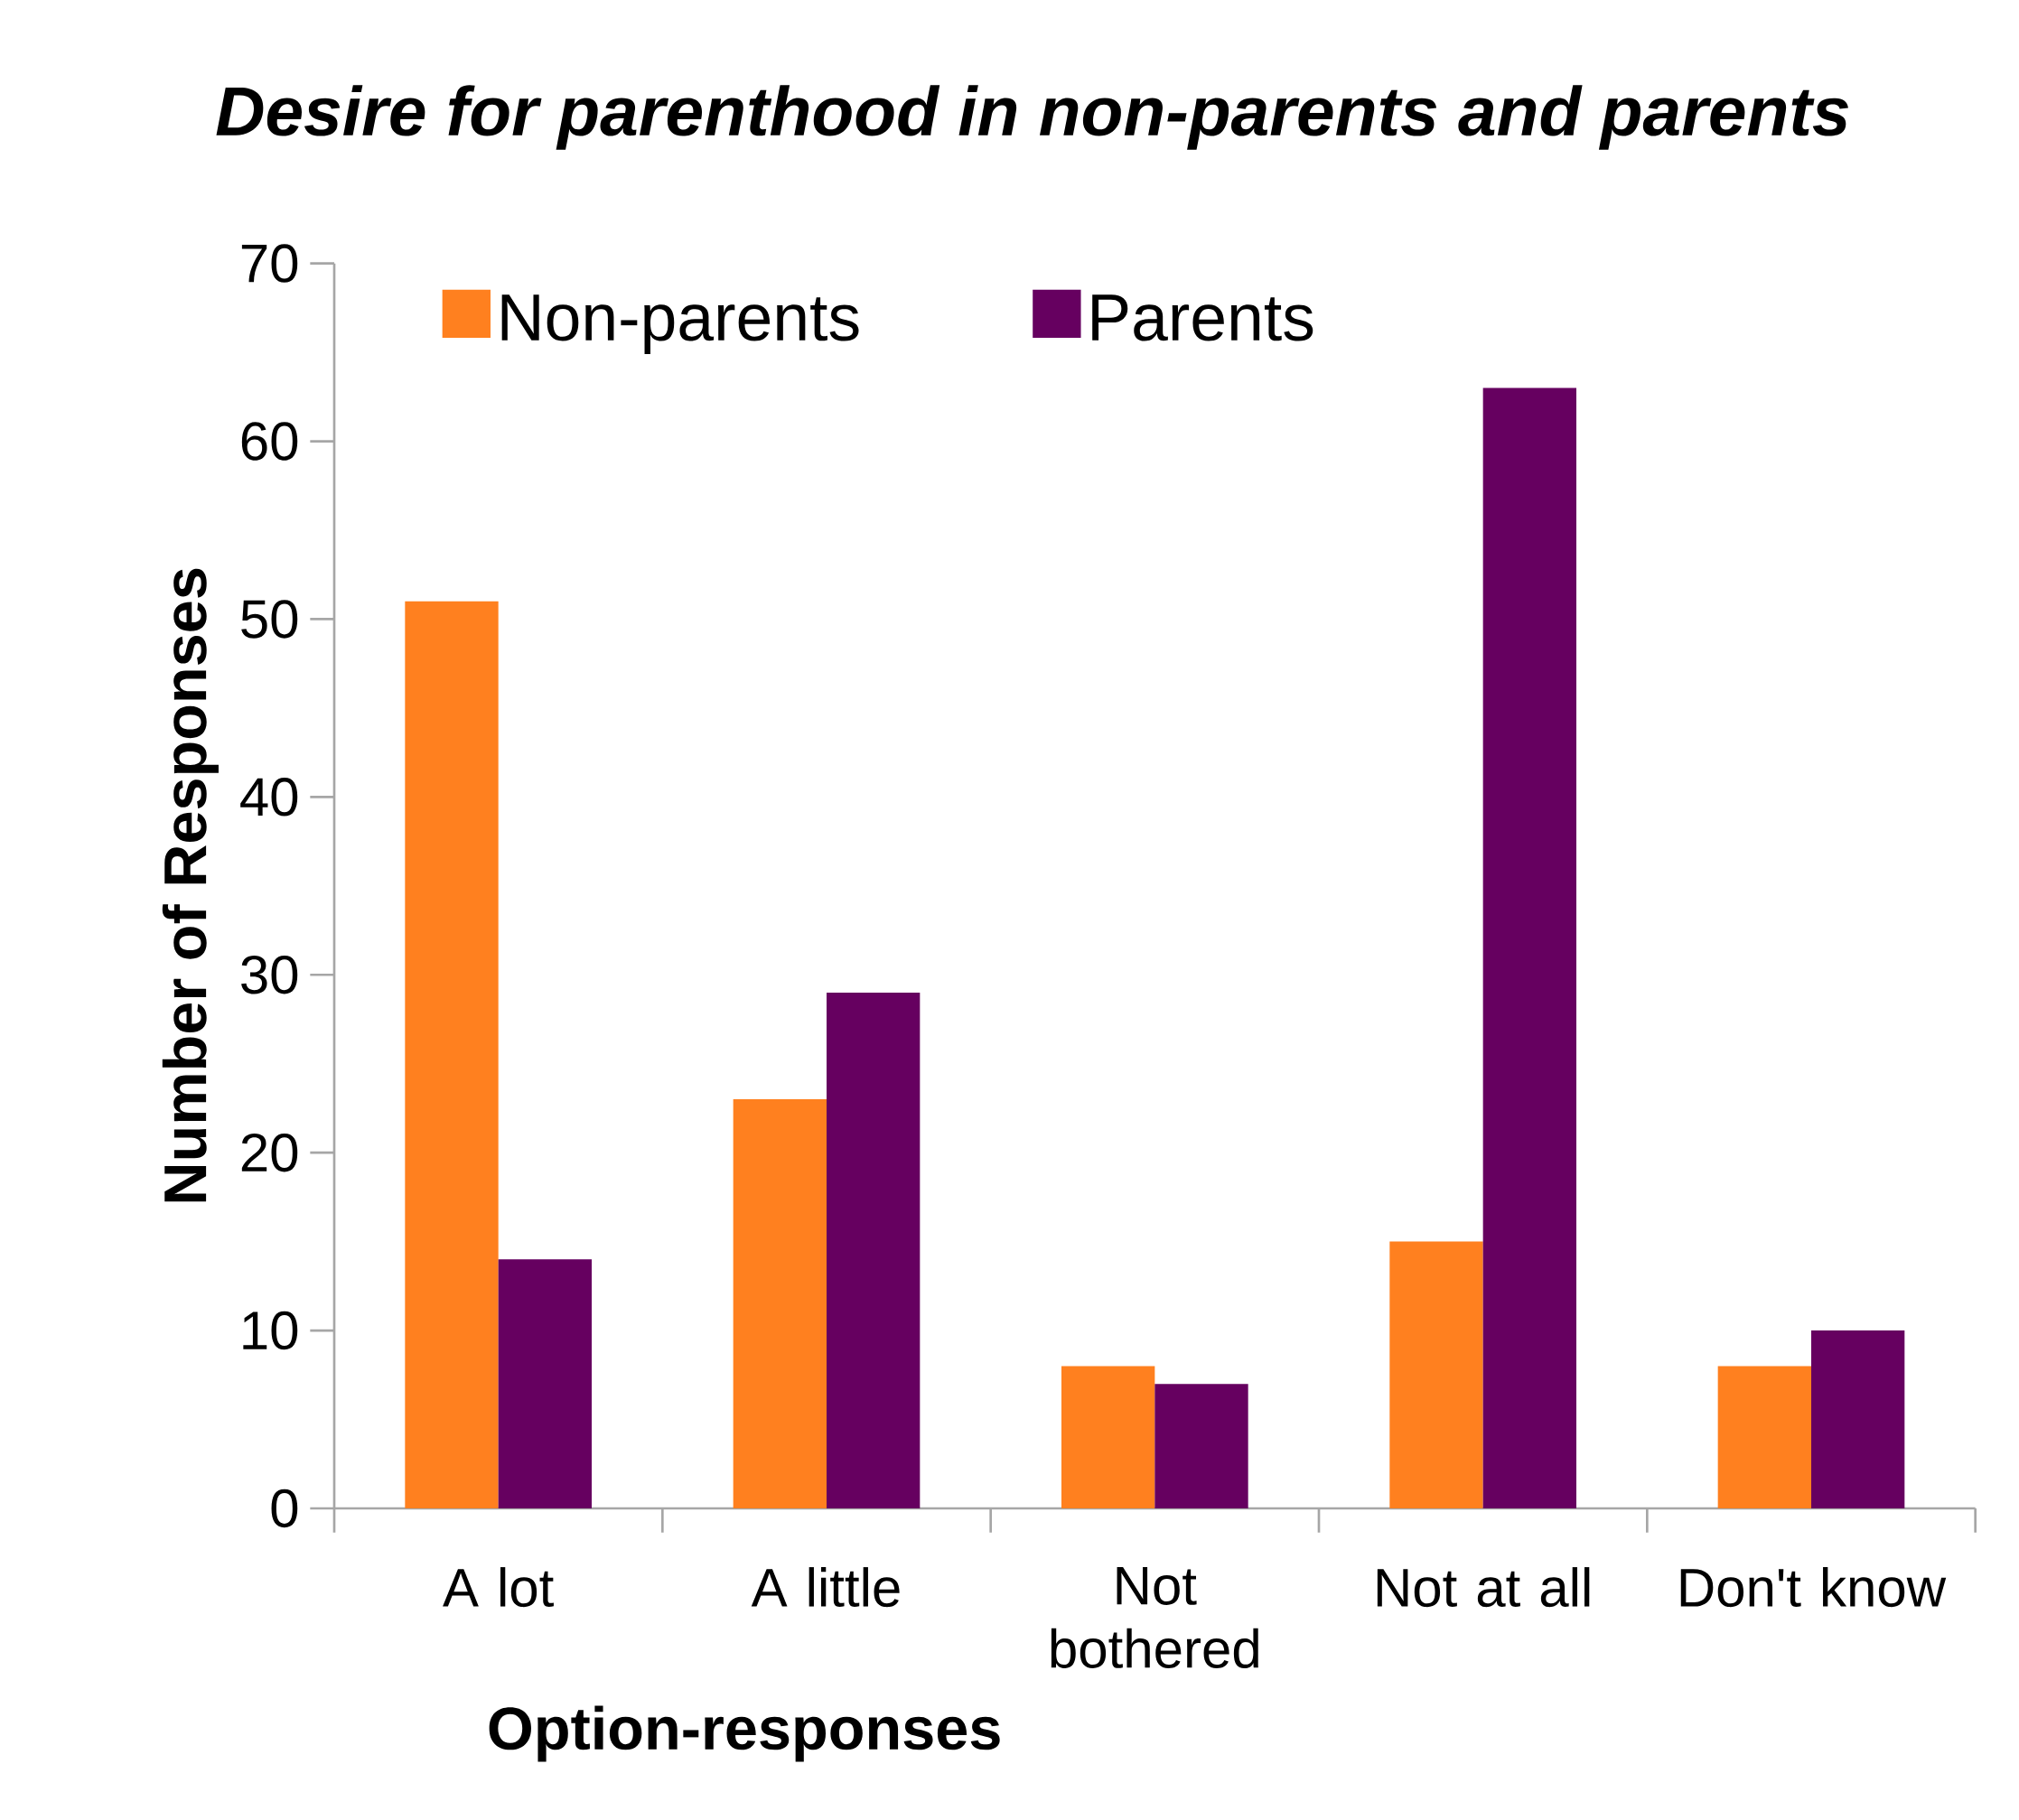  Describe the element at coordinates (269, 441) in the screenshot. I see `y-tick-label: 60` at that location.